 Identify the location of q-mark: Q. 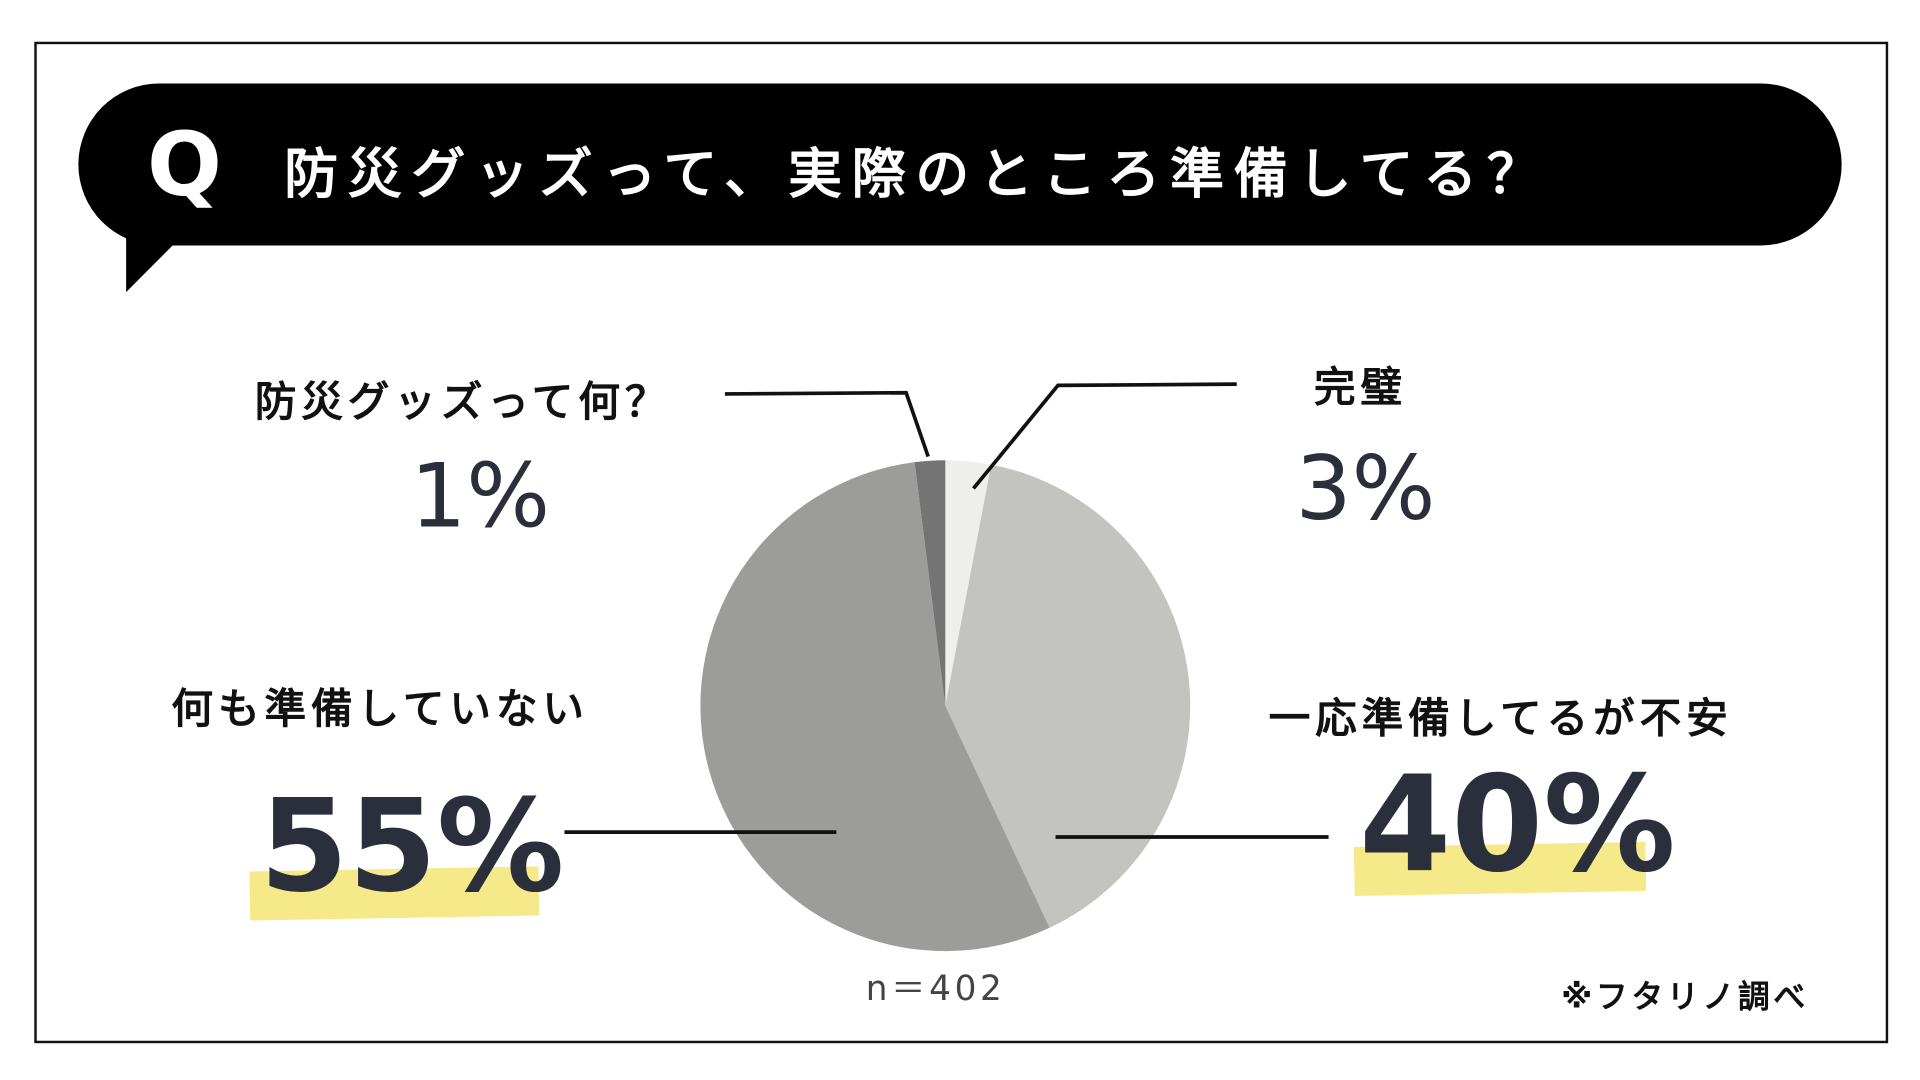
(184, 164).